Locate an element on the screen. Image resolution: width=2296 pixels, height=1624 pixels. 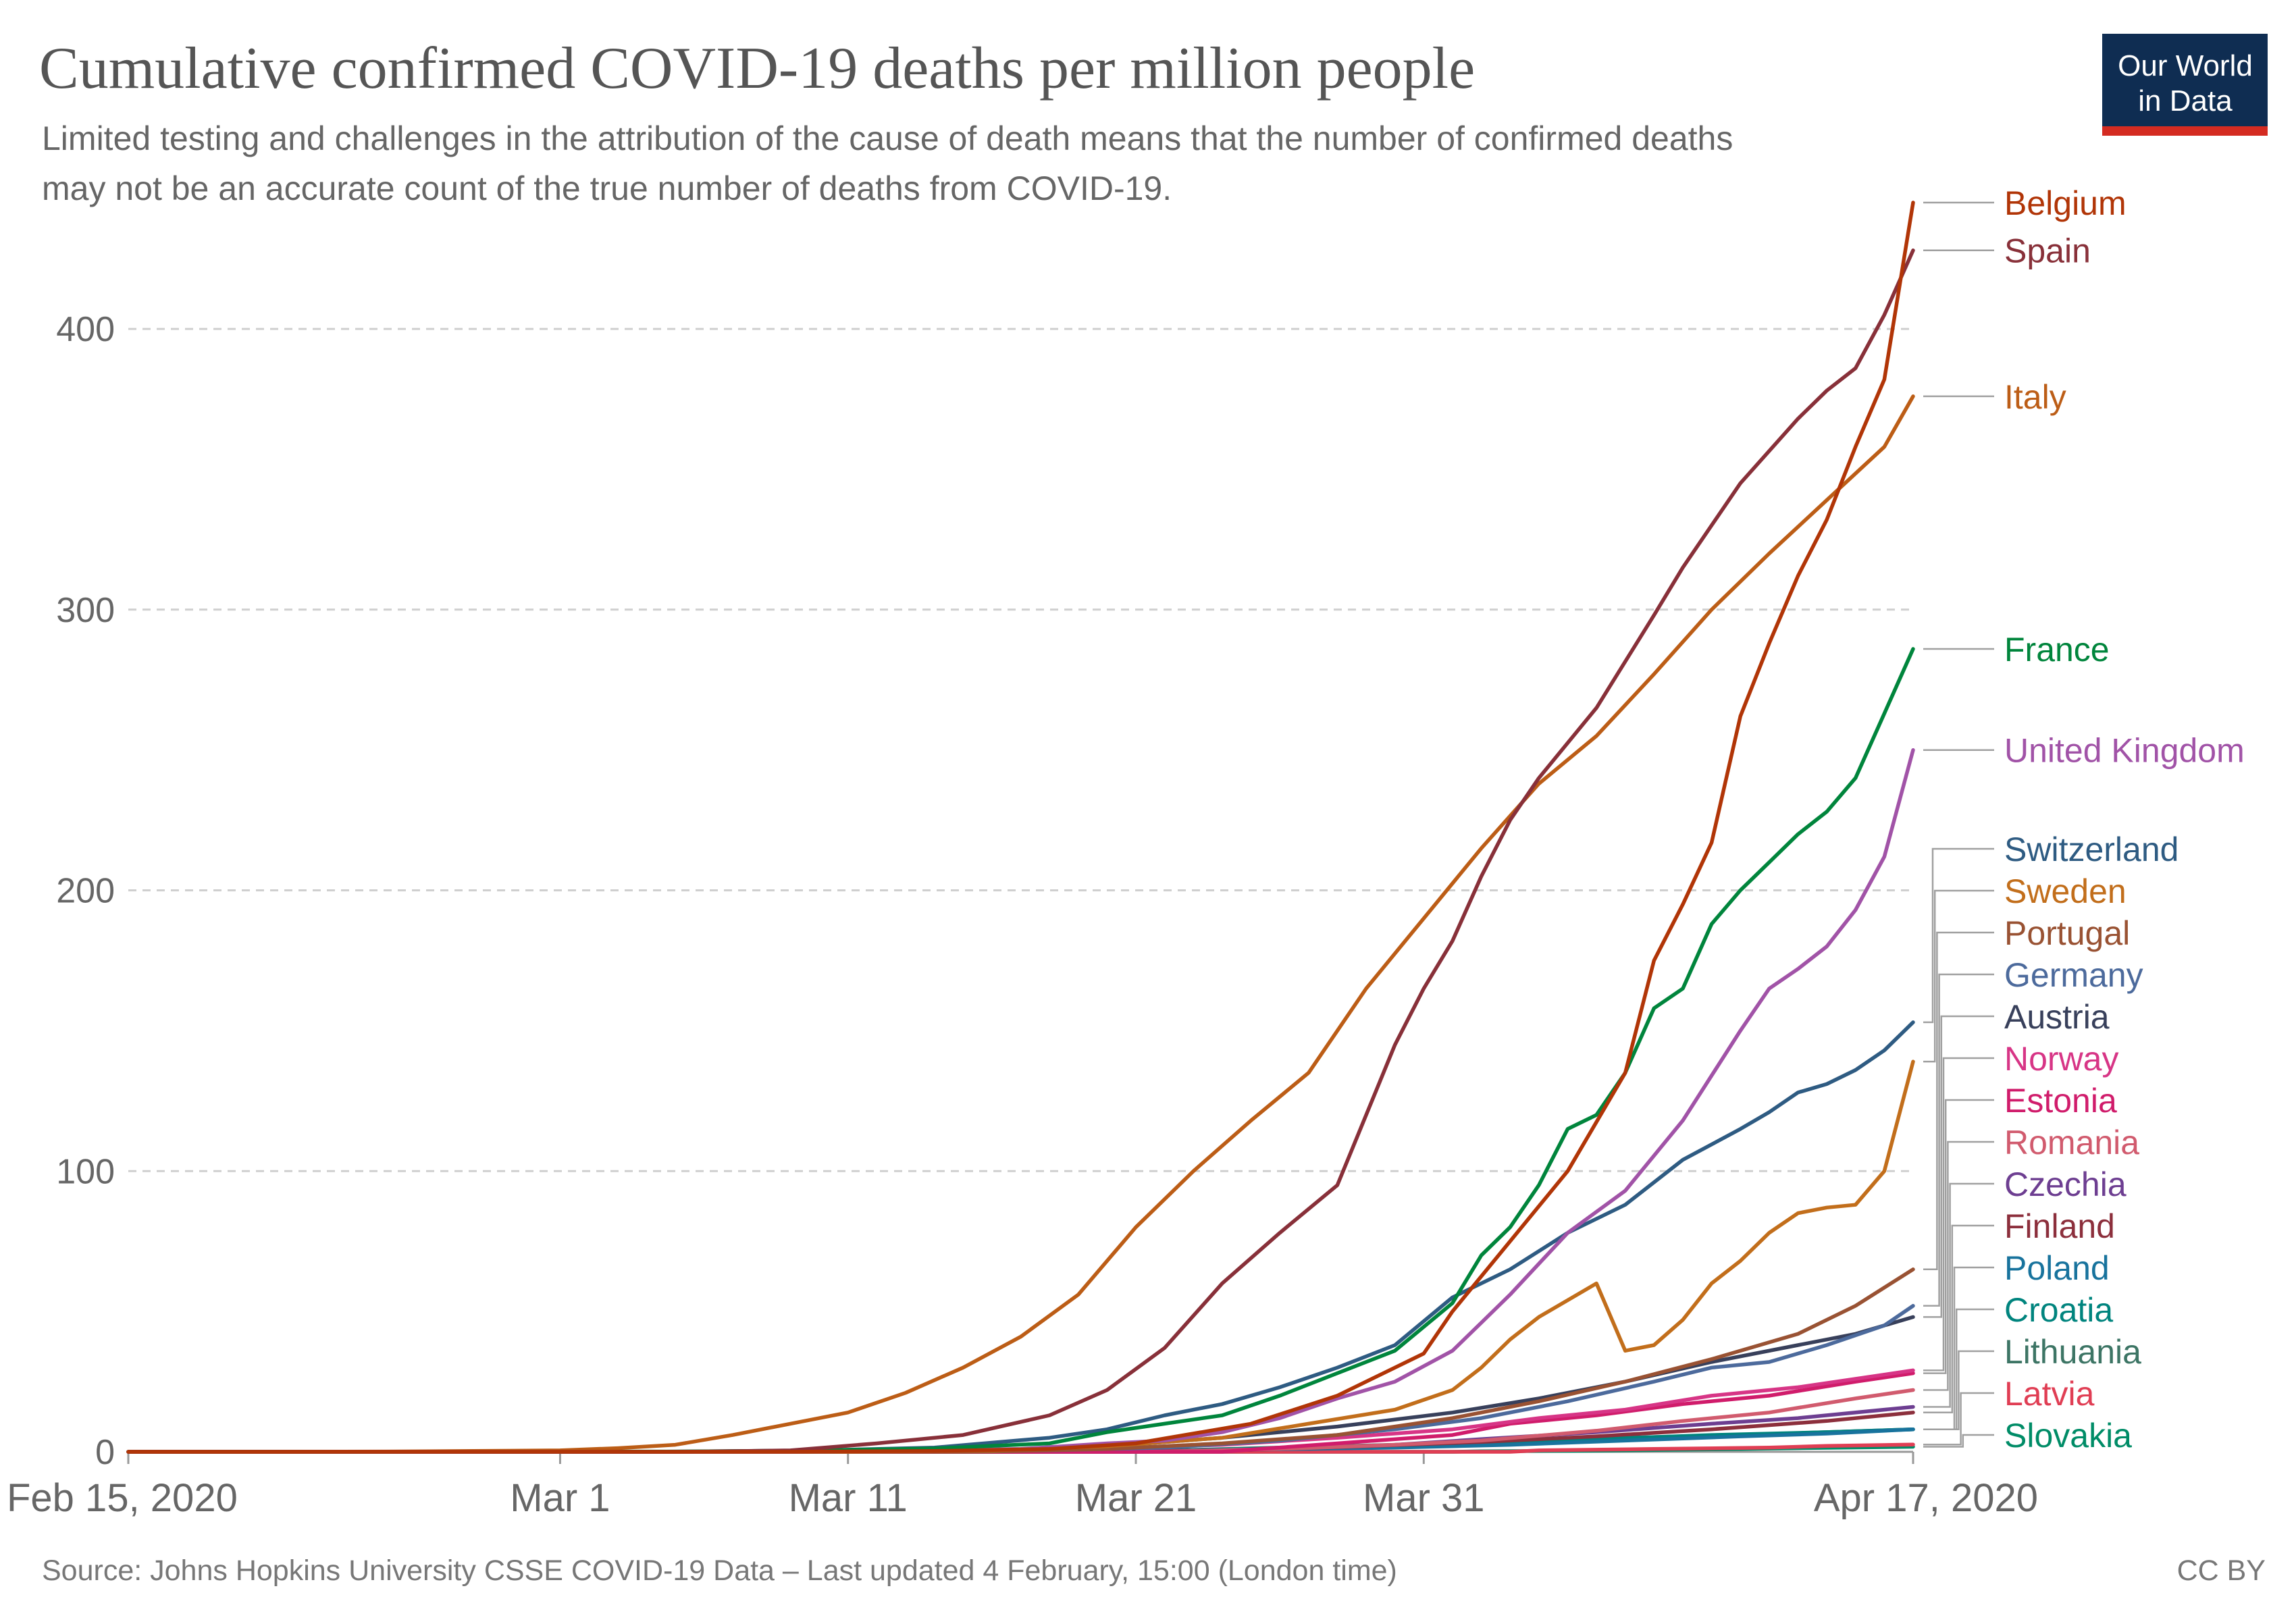
legend-label-lithuania: Lithuania is located at coordinates (2072, 1352).